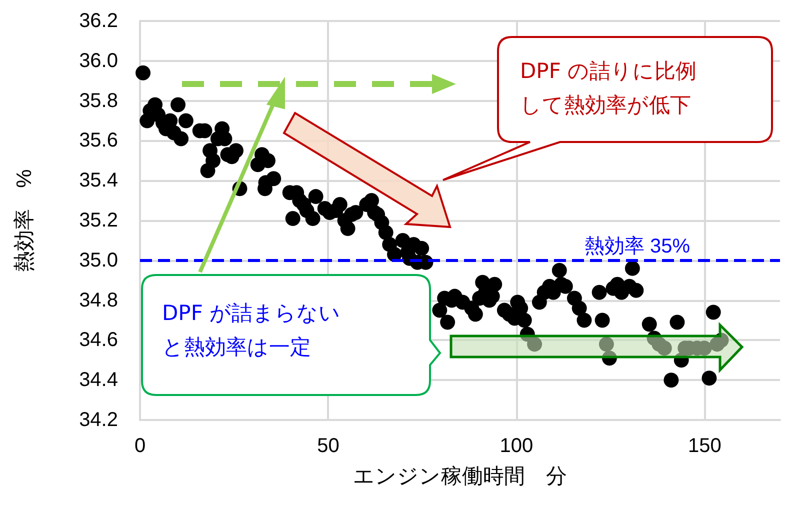 This screenshot has height=511, width=789. Describe the element at coordinates (705, 446) in the screenshot. I see `x-tick-label: 150` at that location.